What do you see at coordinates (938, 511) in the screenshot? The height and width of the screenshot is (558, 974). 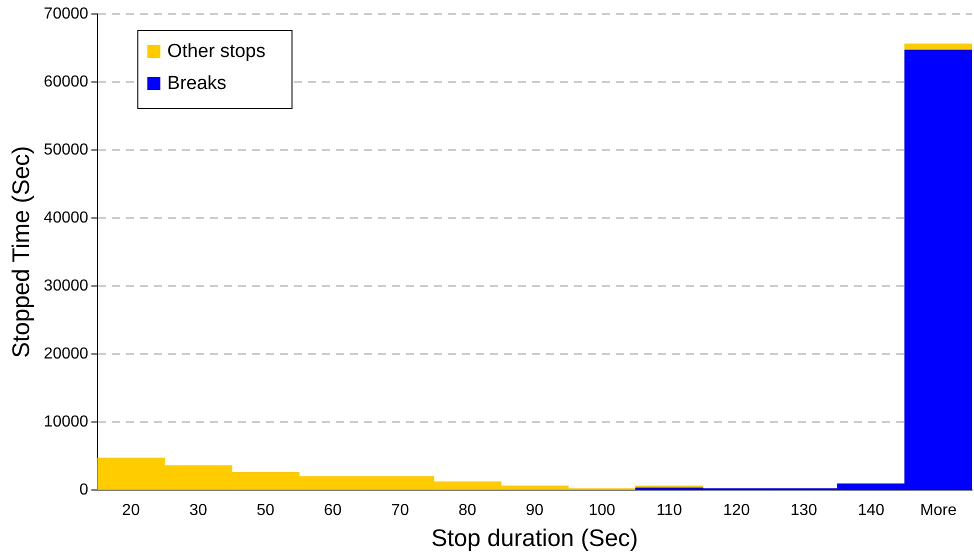 I see `x-tick-label: More` at bounding box center [938, 511].